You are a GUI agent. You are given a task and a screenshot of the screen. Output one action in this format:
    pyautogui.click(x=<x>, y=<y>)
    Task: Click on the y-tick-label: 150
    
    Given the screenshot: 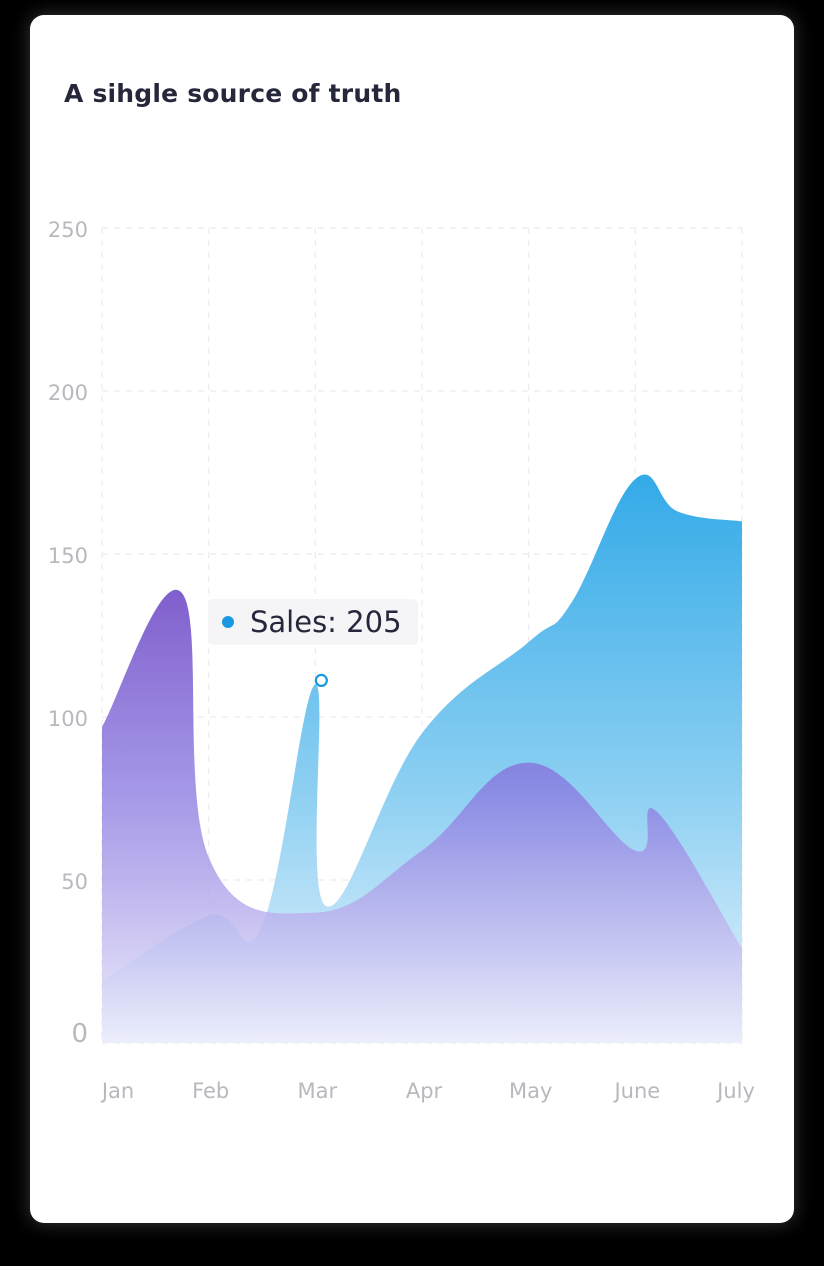 What is the action you would take?
    pyautogui.click(x=68, y=556)
    